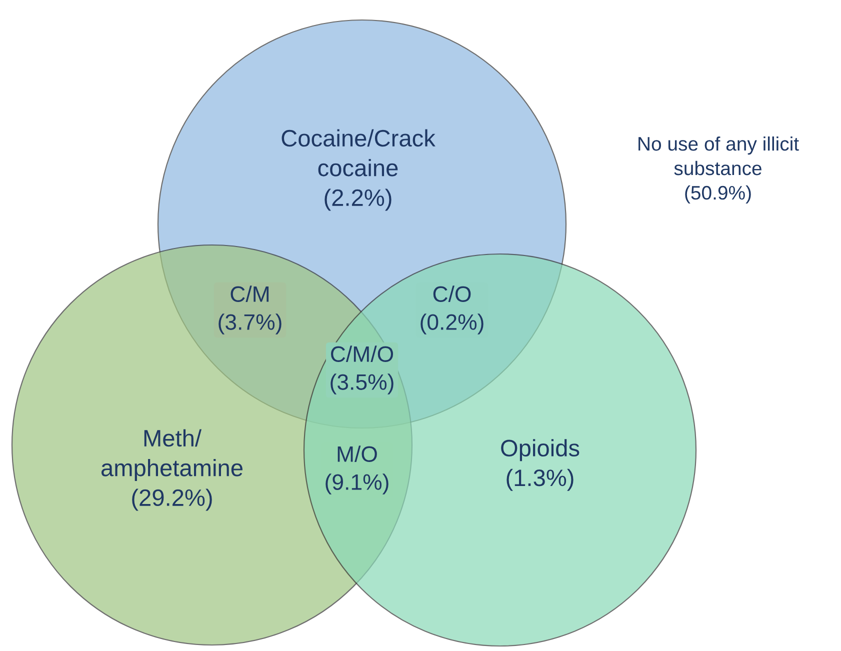 The height and width of the screenshot is (651, 841). What do you see at coordinates (540, 450) in the screenshot?
I see `category-label: Opioids` at bounding box center [540, 450].